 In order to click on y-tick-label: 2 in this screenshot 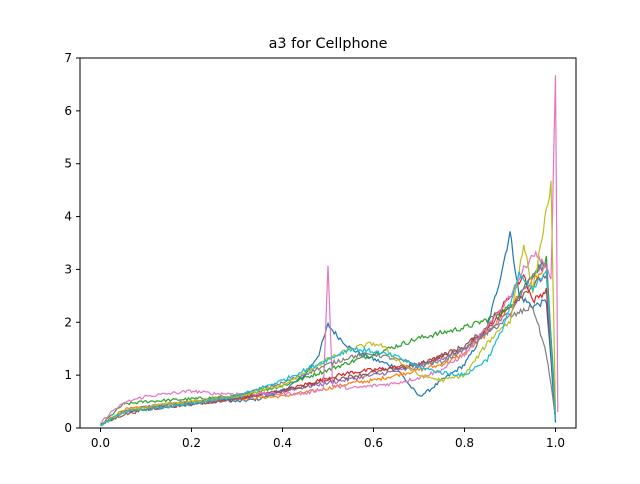, I will do `click(68, 322)`.